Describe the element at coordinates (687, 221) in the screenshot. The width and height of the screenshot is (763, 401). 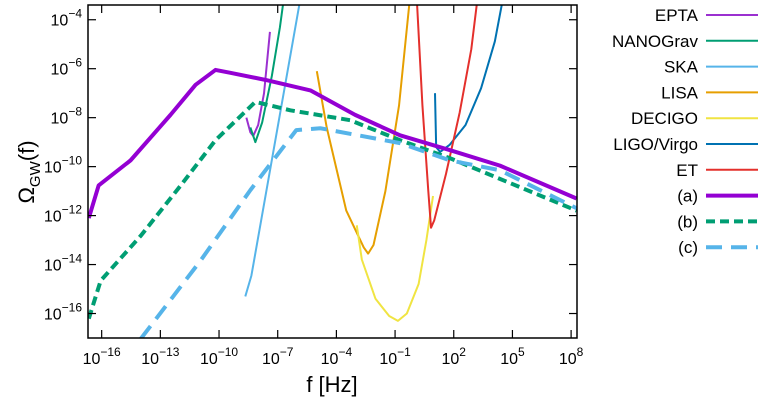
I see `legend-label: (b)` at that location.